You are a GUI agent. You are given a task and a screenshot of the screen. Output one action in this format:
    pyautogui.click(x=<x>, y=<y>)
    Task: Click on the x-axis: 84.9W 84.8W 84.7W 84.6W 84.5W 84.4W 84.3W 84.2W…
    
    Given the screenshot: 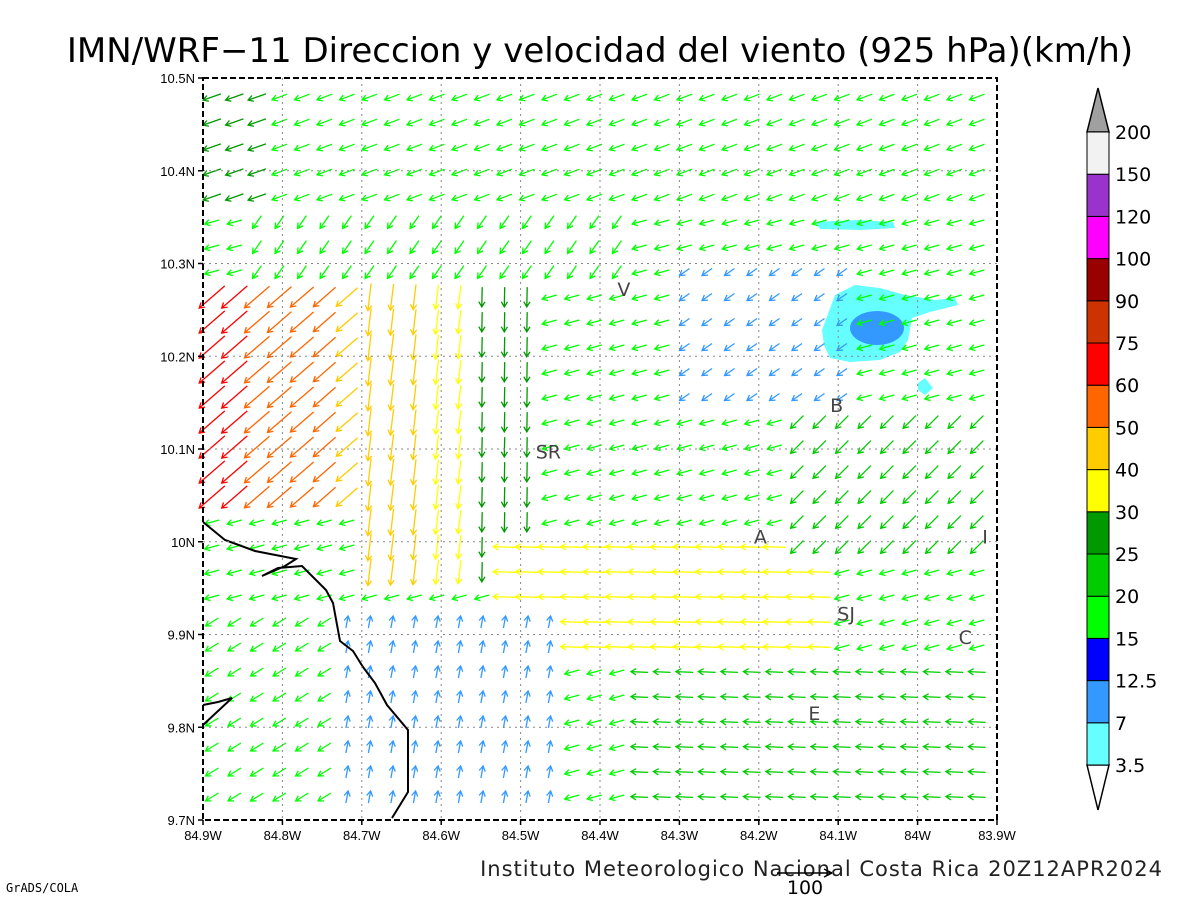 What is the action you would take?
    pyautogui.click(x=600, y=831)
    